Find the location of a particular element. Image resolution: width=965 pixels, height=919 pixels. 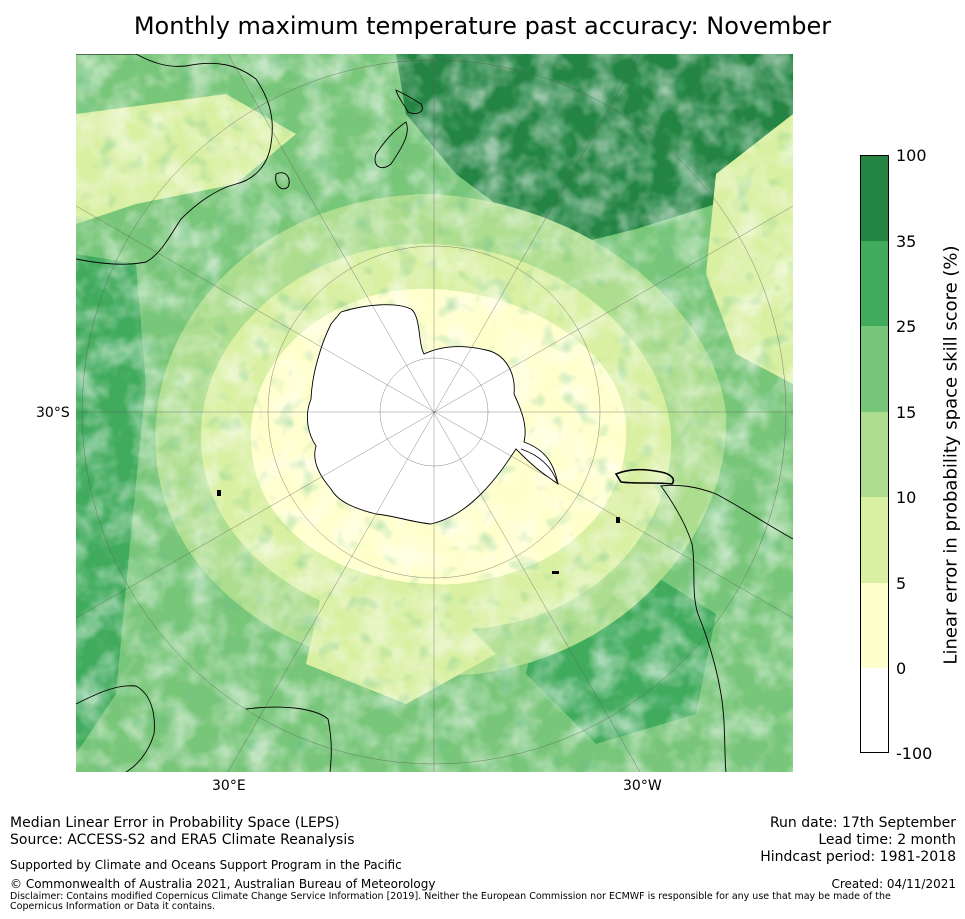

colorbar-tick: 15 is located at coordinates (906, 412).